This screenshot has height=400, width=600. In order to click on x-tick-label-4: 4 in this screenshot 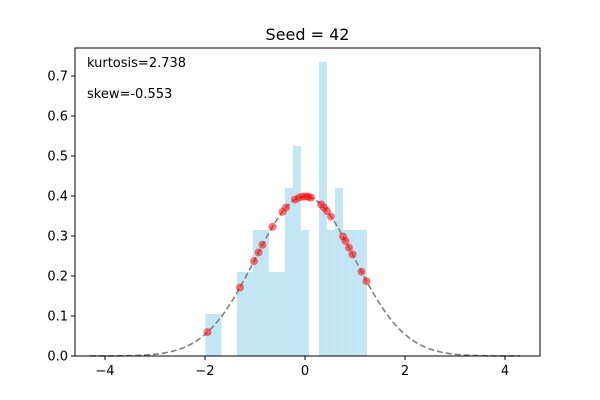, I will do `click(505, 371)`.